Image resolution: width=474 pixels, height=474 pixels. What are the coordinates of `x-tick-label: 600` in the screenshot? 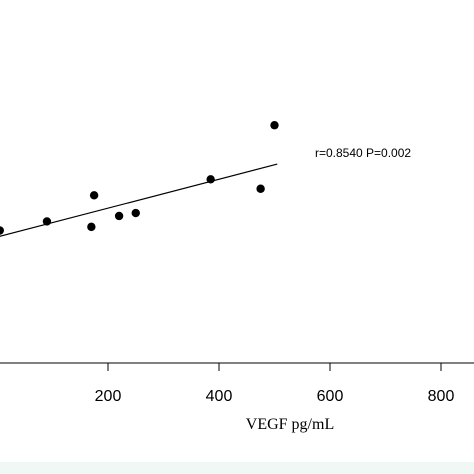 It's located at (330, 396).